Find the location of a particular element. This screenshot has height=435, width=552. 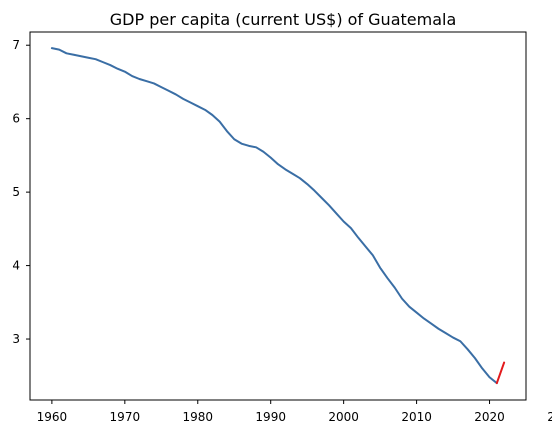

x-axis-tick-label: 1960 is located at coordinates (52, 417).